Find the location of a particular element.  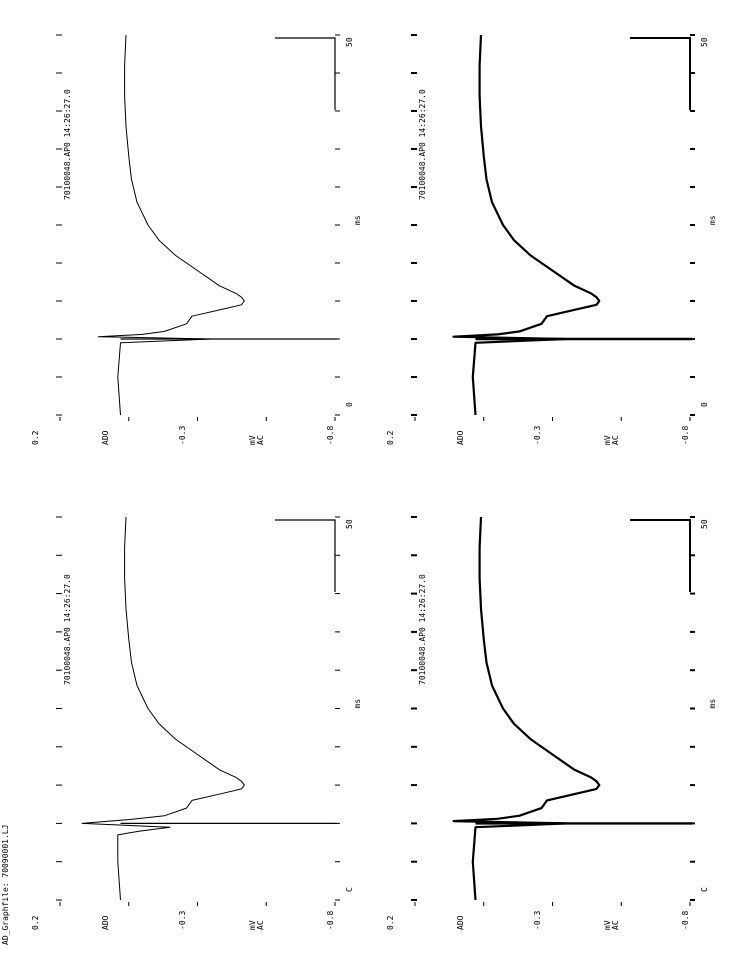

page-header-text: AD_Graphfile: 70090001.LJ is located at coordinates (5, 885).